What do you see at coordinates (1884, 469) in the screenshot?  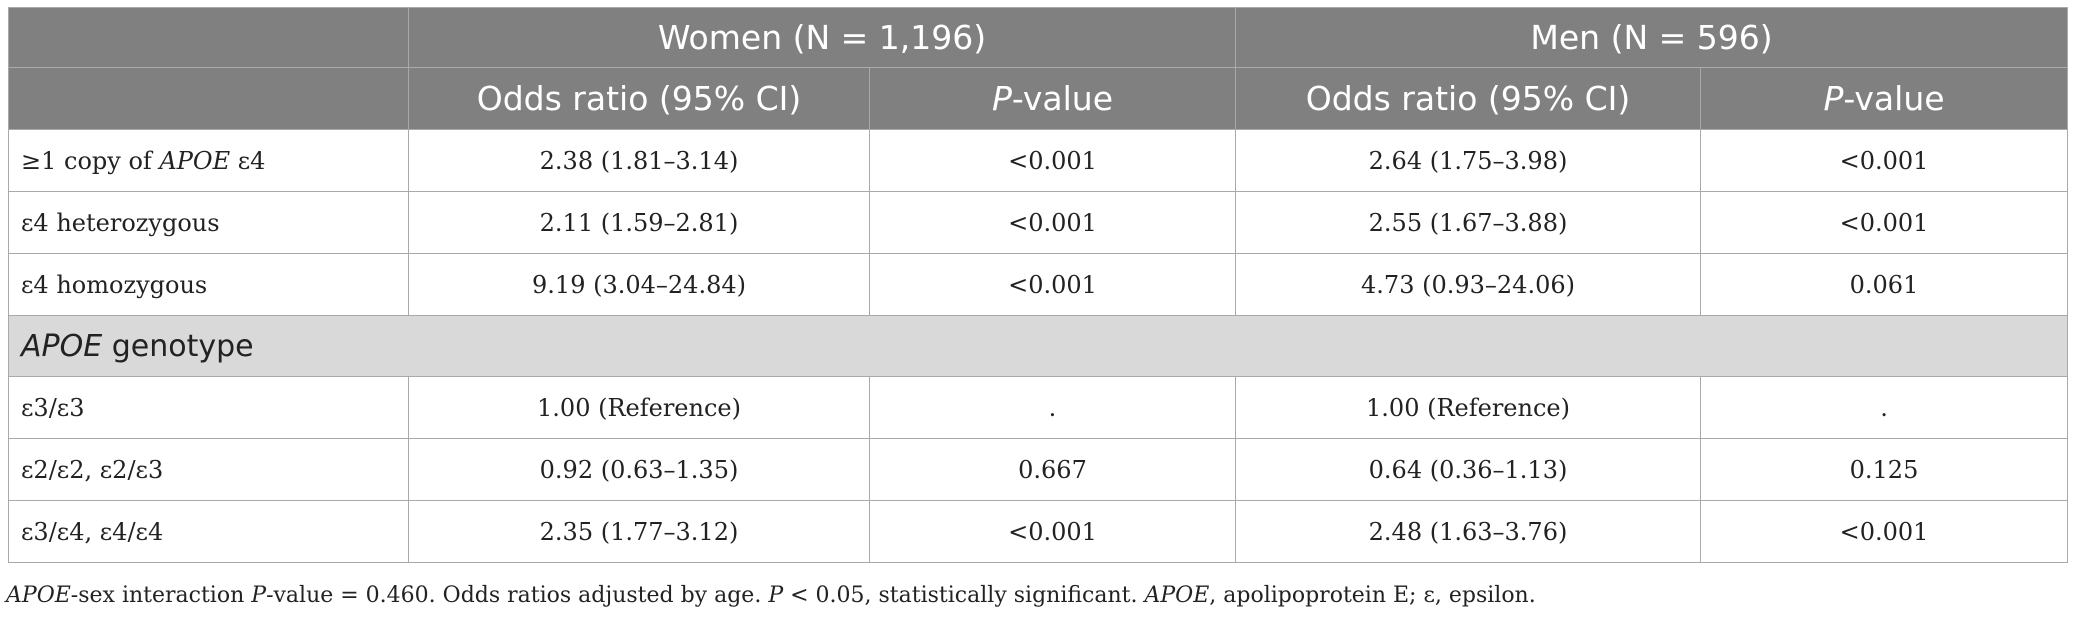 I see `men-p-value: 0.125` at bounding box center [1884, 469].